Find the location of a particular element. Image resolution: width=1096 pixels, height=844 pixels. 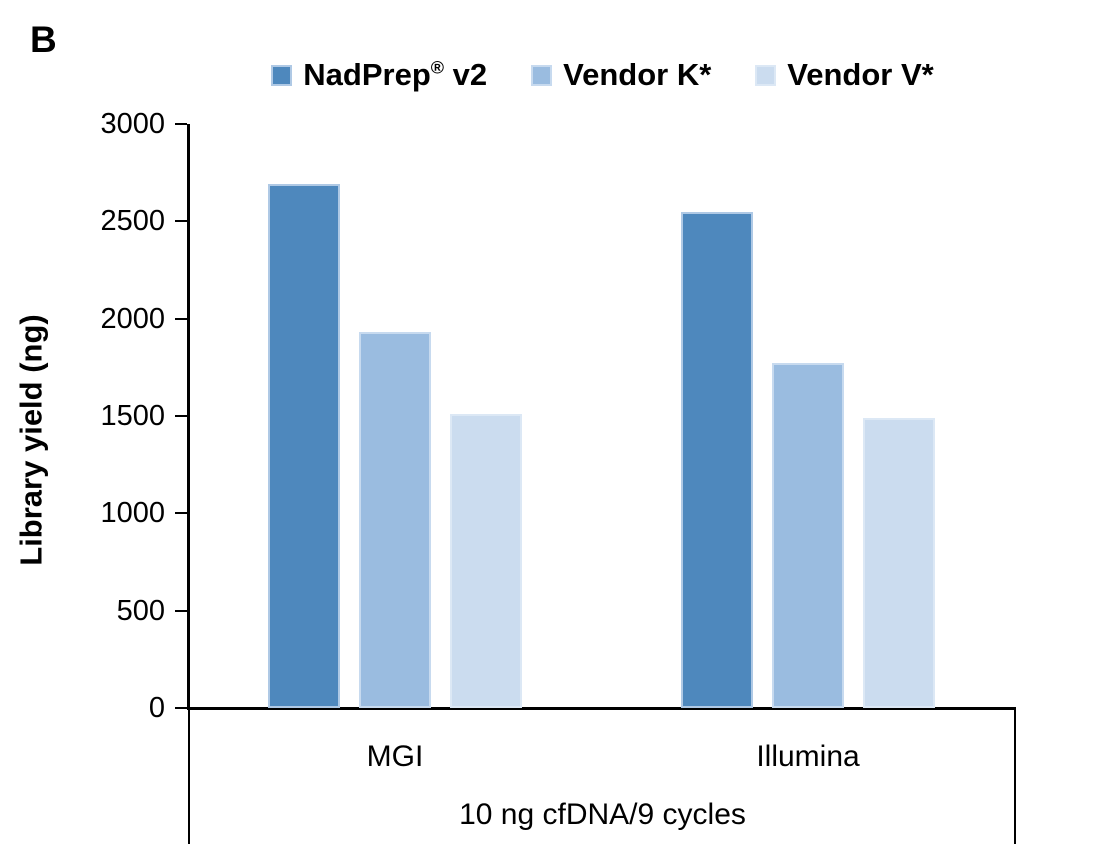

axis-group-label: 10 ng cfDNA/9 cycles is located at coordinates (602, 814).